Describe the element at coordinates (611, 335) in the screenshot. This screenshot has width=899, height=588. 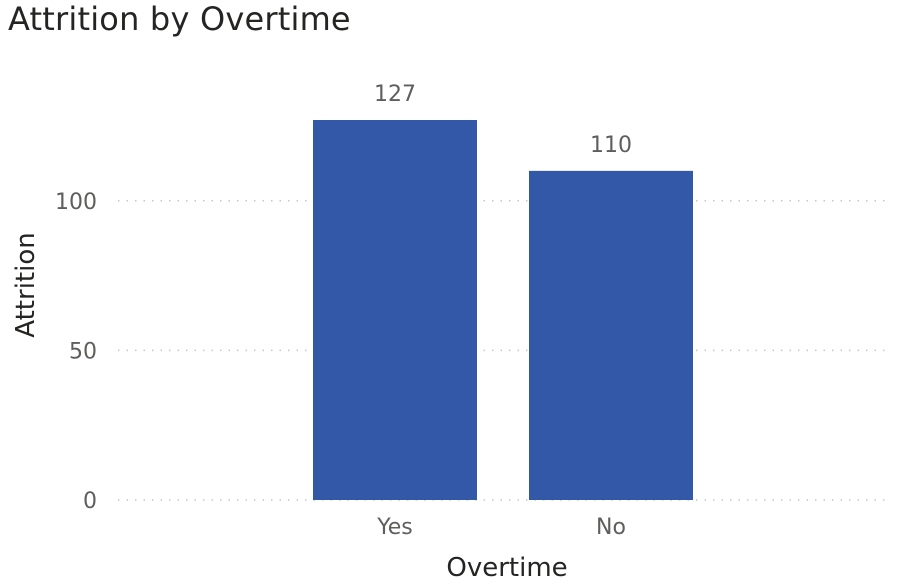
I see `bar-no` at that location.